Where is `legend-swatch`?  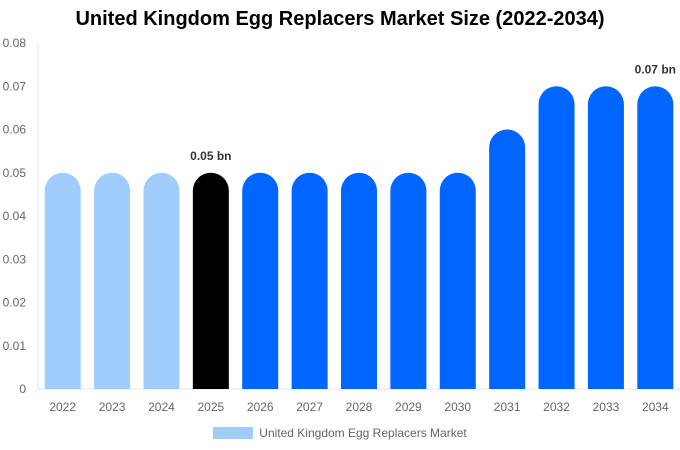
legend-swatch is located at coordinates (233, 433).